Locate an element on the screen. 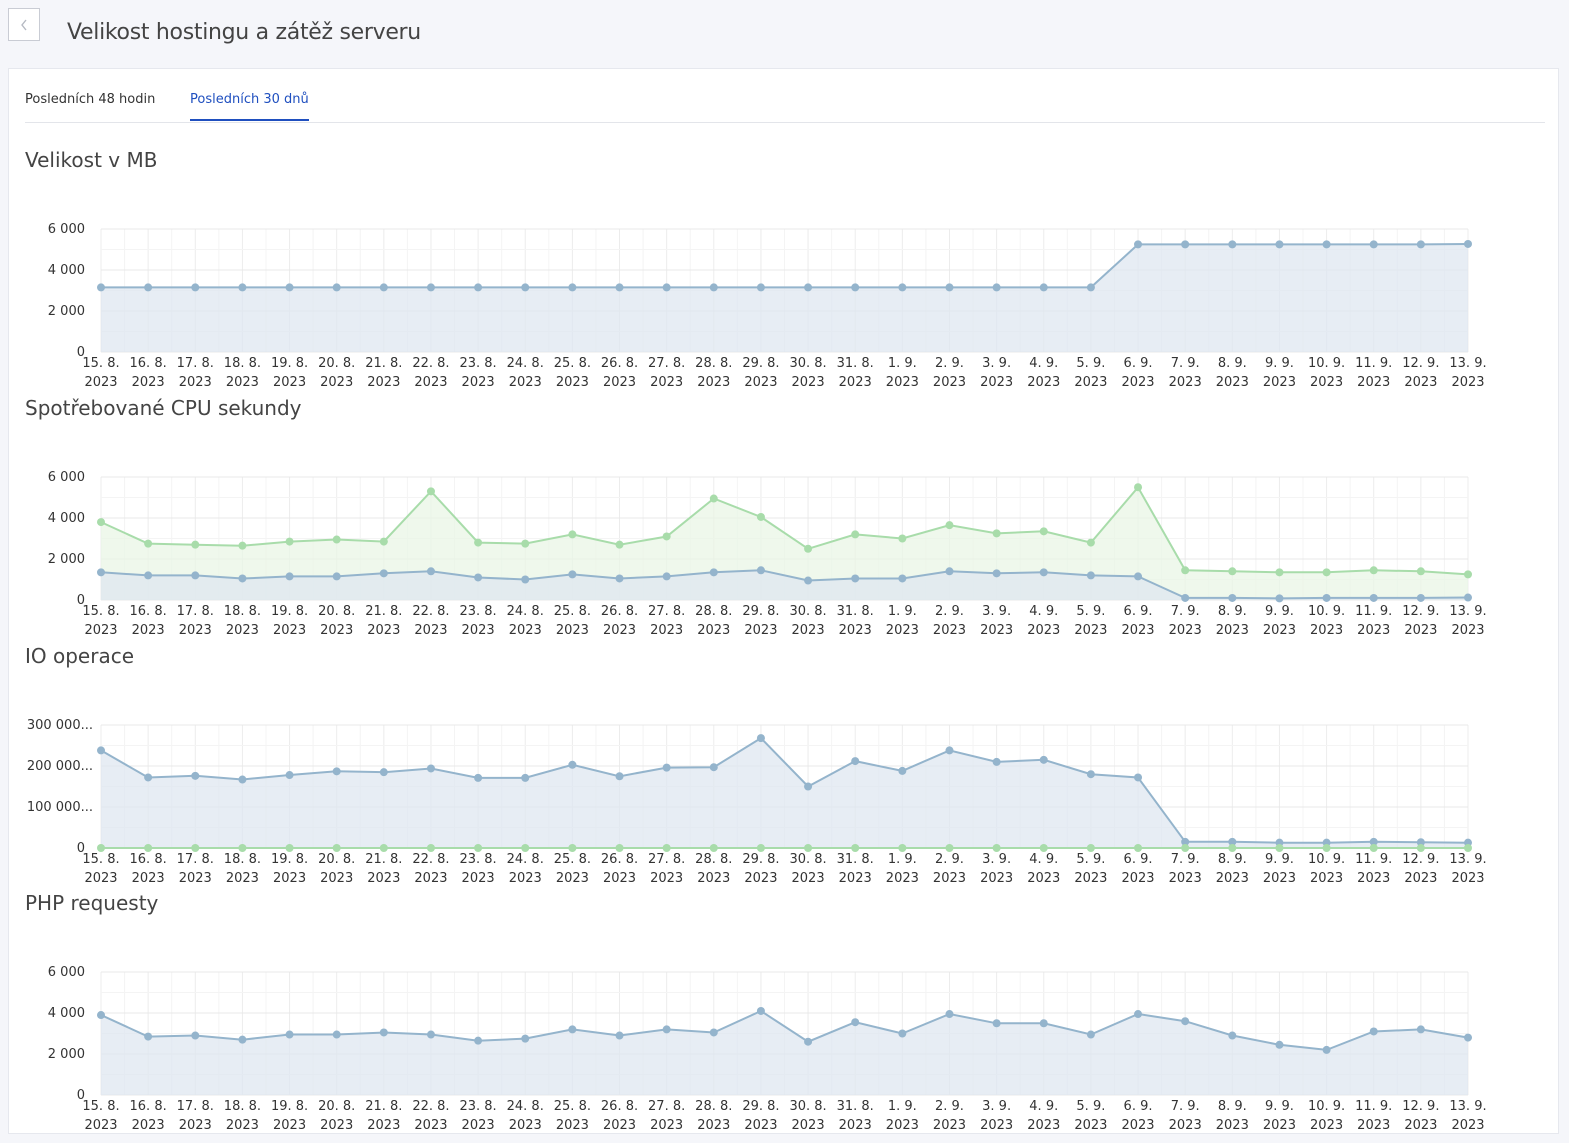 The width and height of the screenshot is (1569, 1143). tab-48-hours: Posledních 48 hodin is located at coordinates (90, 99).